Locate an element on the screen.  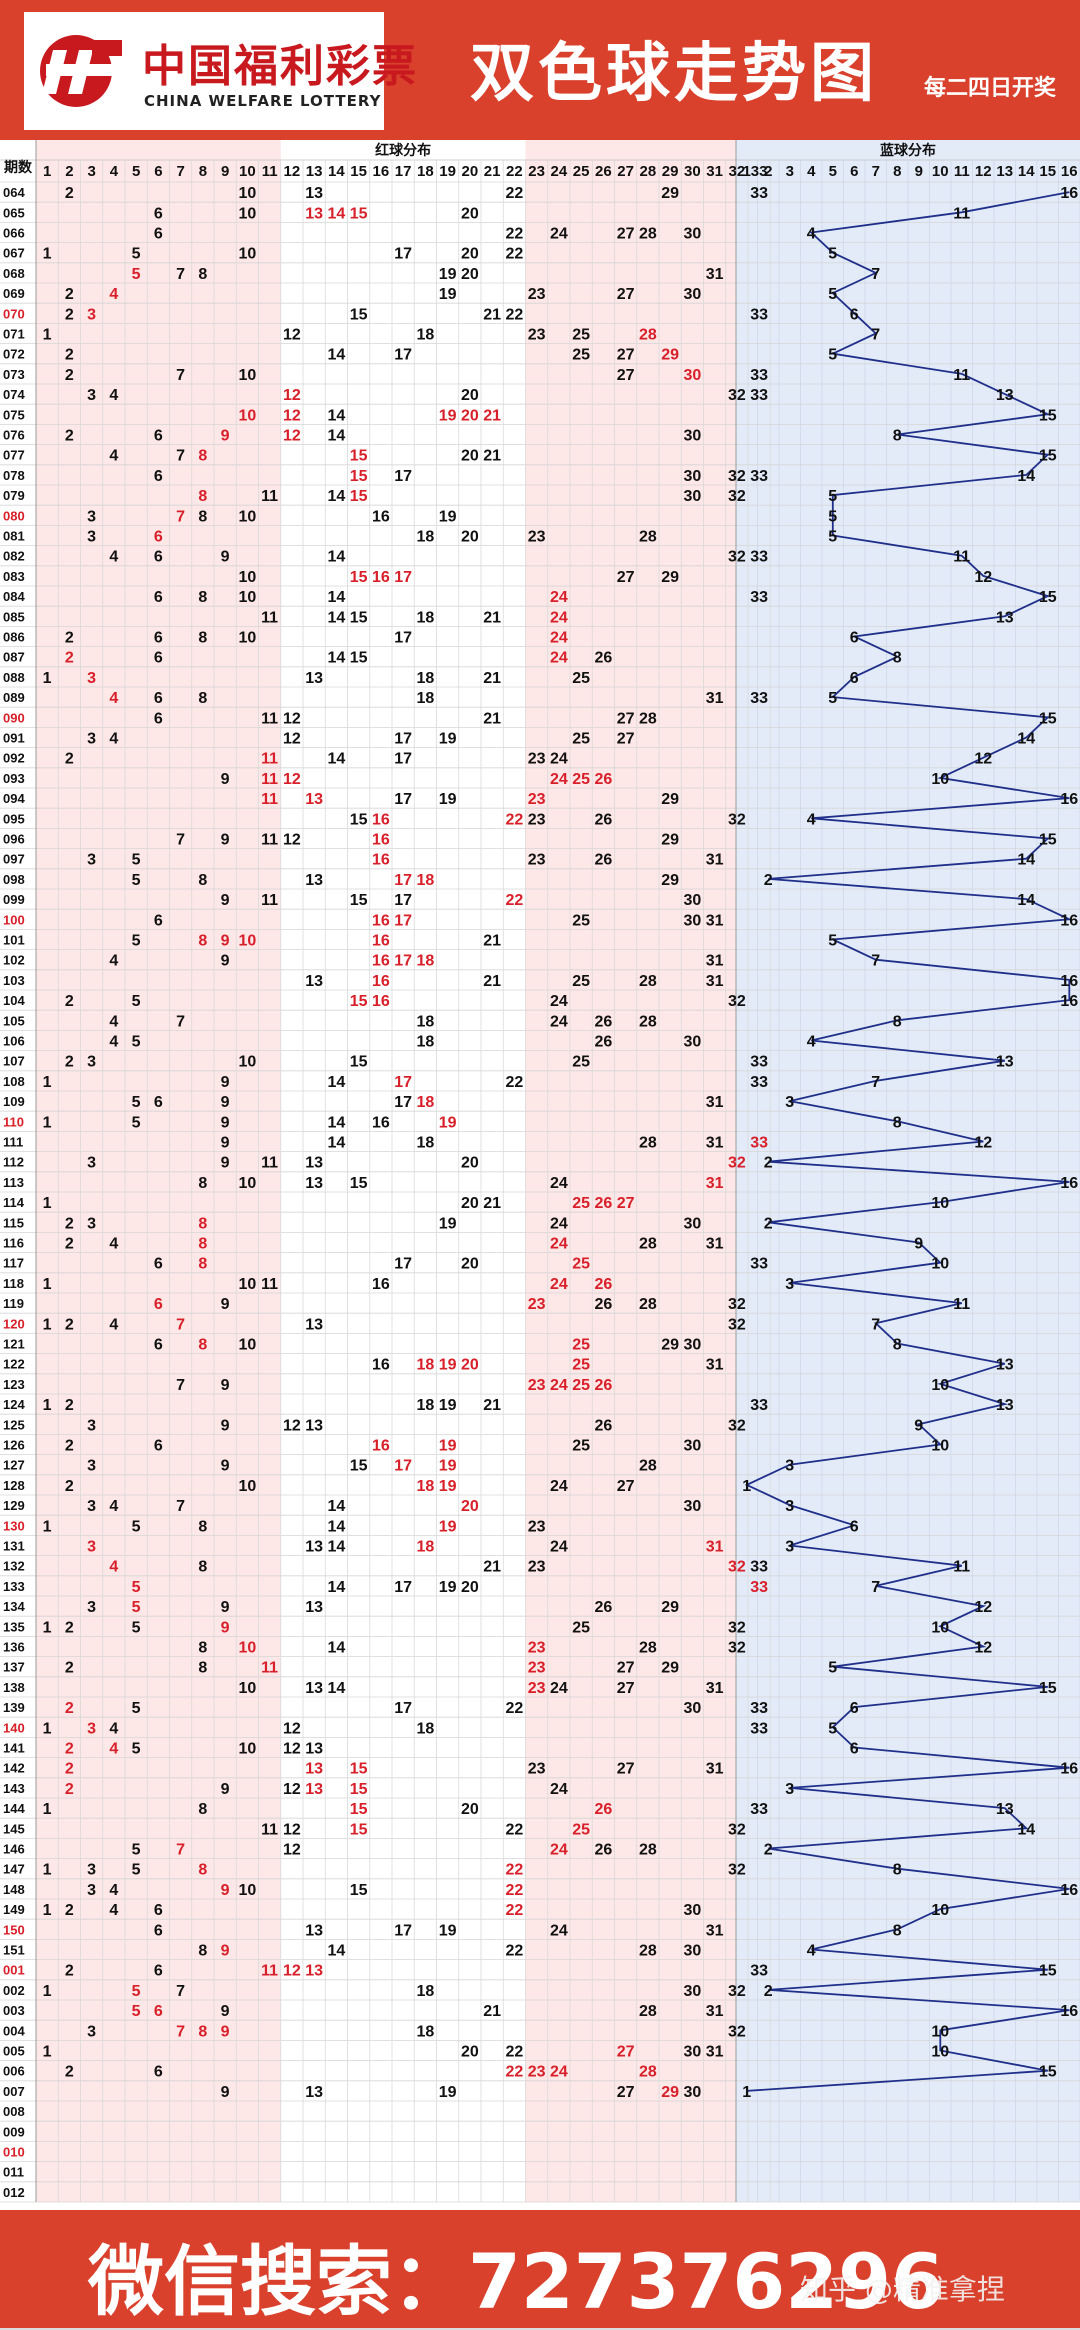
red-ball-mark: 7 is located at coordinates (180, 1991).